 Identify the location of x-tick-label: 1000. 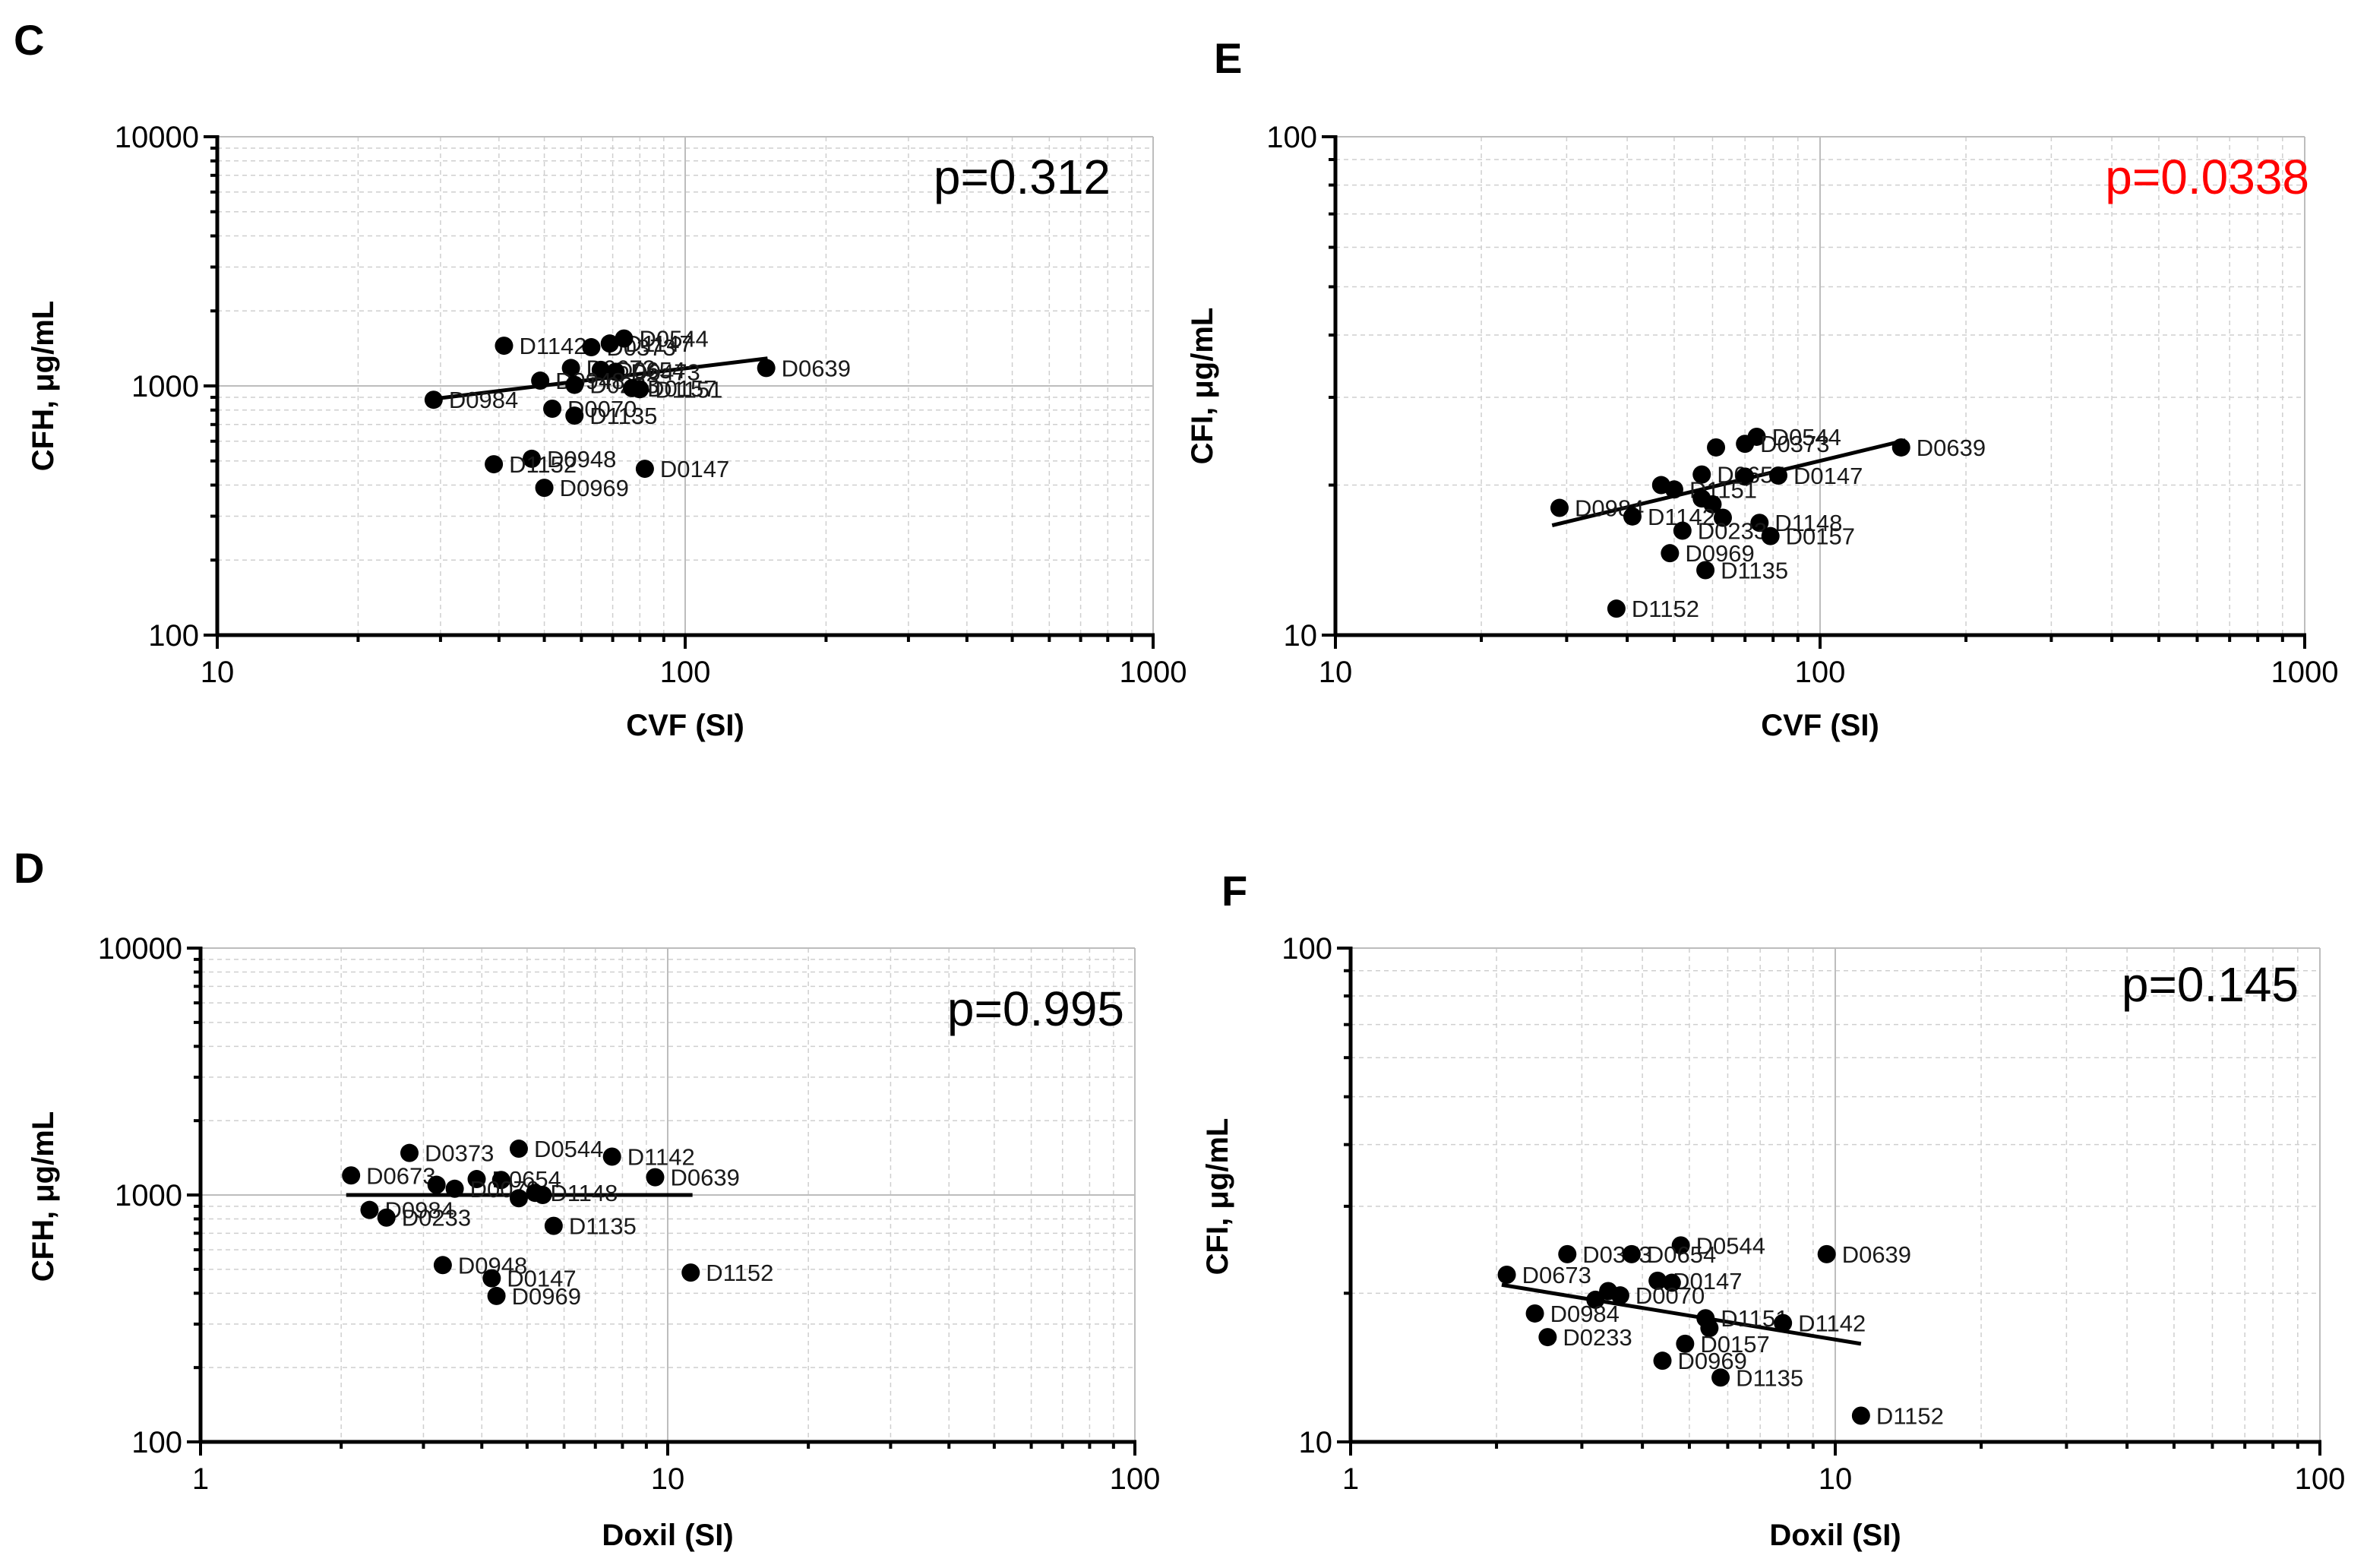
(1153, 672).